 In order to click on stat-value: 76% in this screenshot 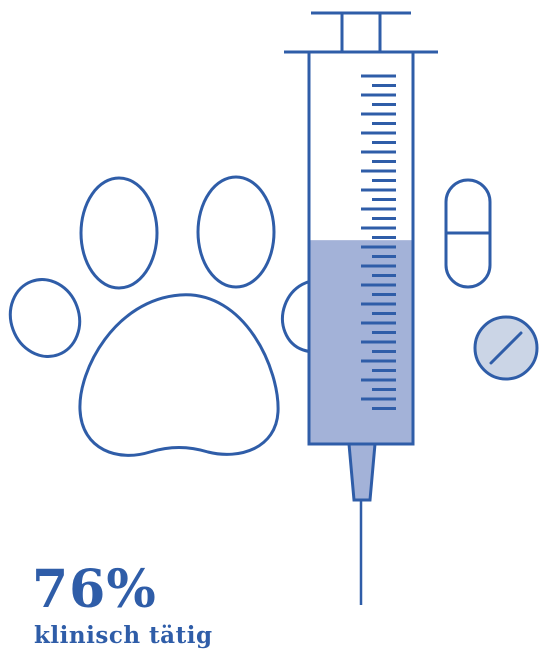, I will do `click(94, 589)`.